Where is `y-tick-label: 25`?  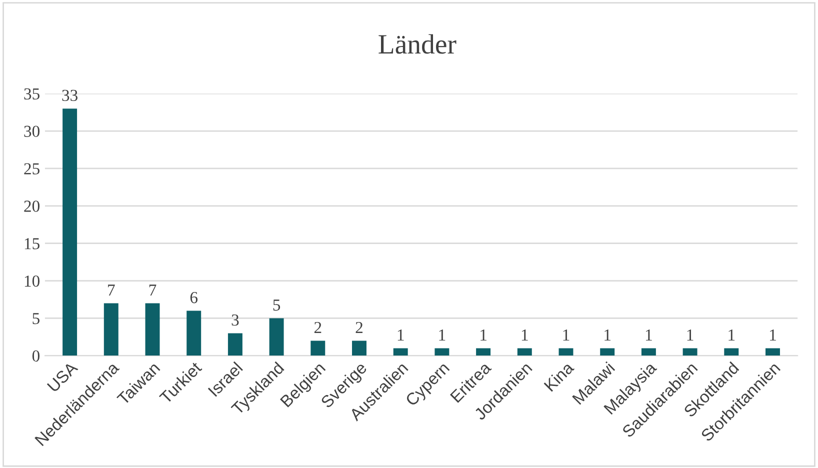
y-tick-label: 25 is located at coordinates (32, 168).